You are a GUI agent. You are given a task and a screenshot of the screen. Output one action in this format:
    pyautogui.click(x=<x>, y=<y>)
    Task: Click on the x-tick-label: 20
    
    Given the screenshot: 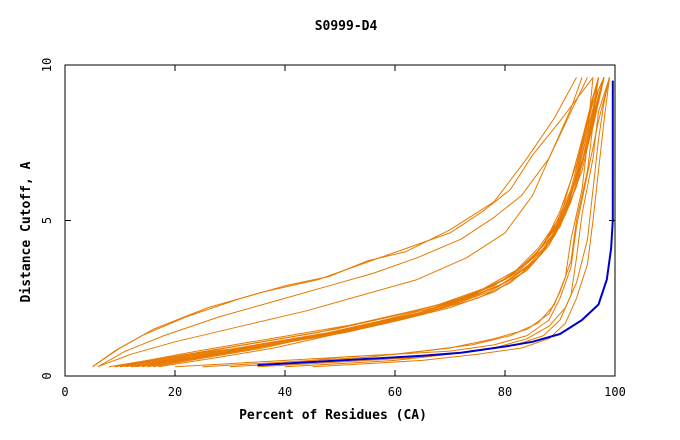 What is the action you would take?
    pyautogui.click(x=175, y=392)
    